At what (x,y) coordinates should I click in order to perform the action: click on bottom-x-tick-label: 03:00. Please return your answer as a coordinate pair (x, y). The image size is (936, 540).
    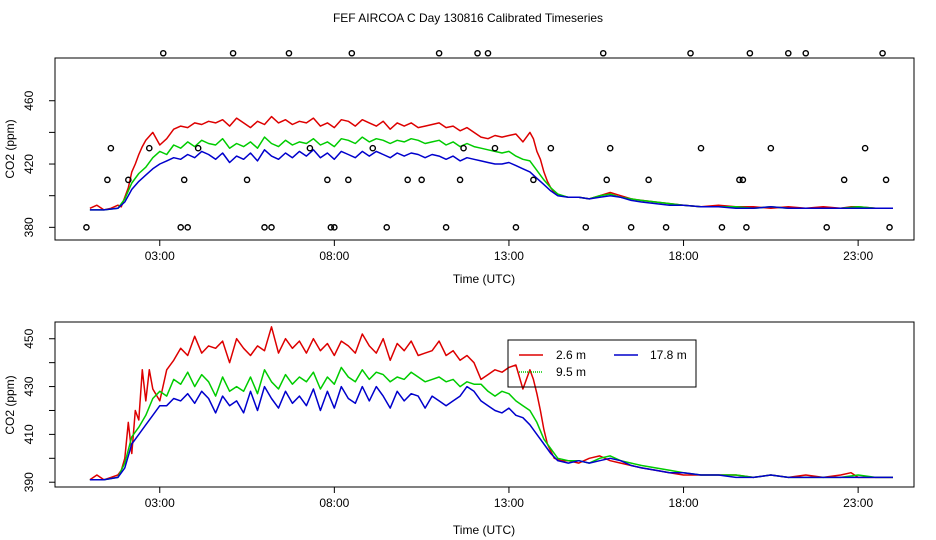
    Looking at the image, I should click on (160, 503).